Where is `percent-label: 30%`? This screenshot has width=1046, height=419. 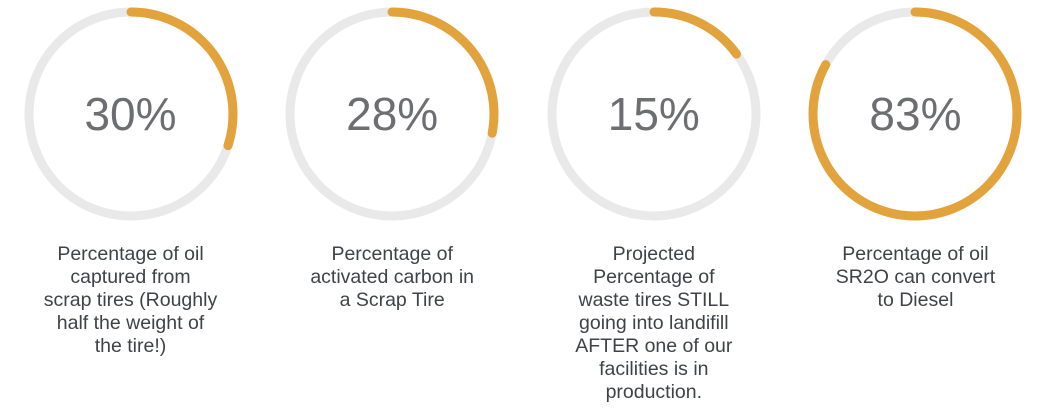 percent-label: 30% is located at coordinates (130, 114).